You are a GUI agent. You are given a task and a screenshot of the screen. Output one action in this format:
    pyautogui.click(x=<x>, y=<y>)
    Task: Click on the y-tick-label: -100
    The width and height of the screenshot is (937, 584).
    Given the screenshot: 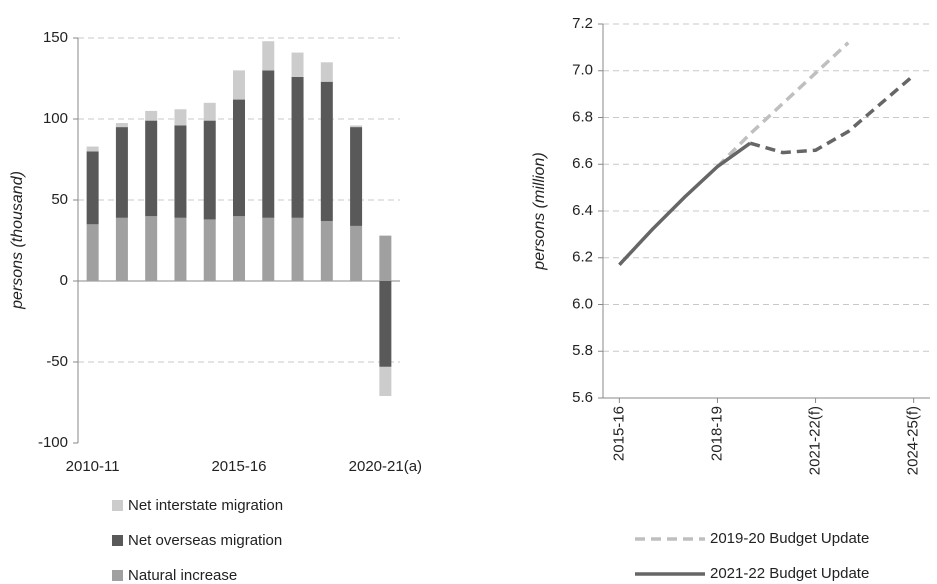 What is the action you would take?
    pyautogui.click(x=53, y=442)
    